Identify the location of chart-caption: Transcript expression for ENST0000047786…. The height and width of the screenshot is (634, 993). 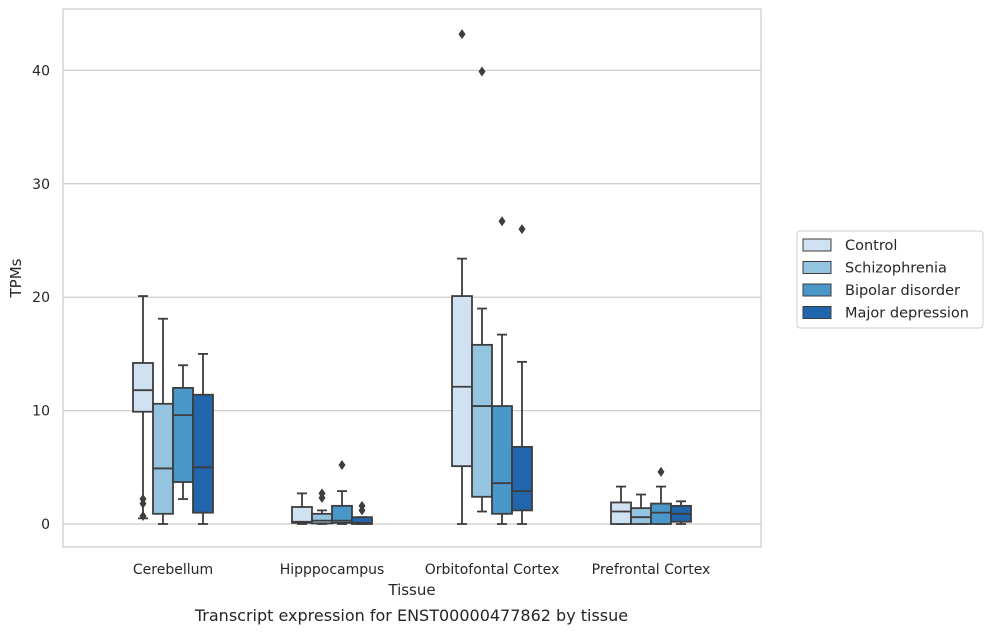
(411, 615).